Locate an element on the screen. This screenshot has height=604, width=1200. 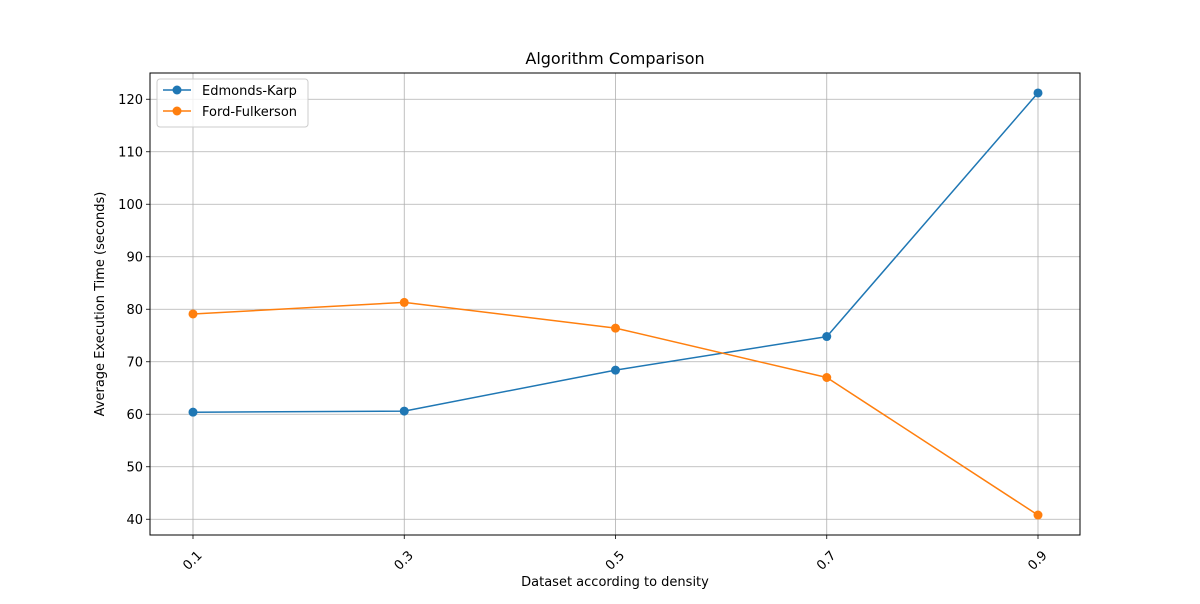
y-tick-label: 70 is located at coordinates (134, 362).